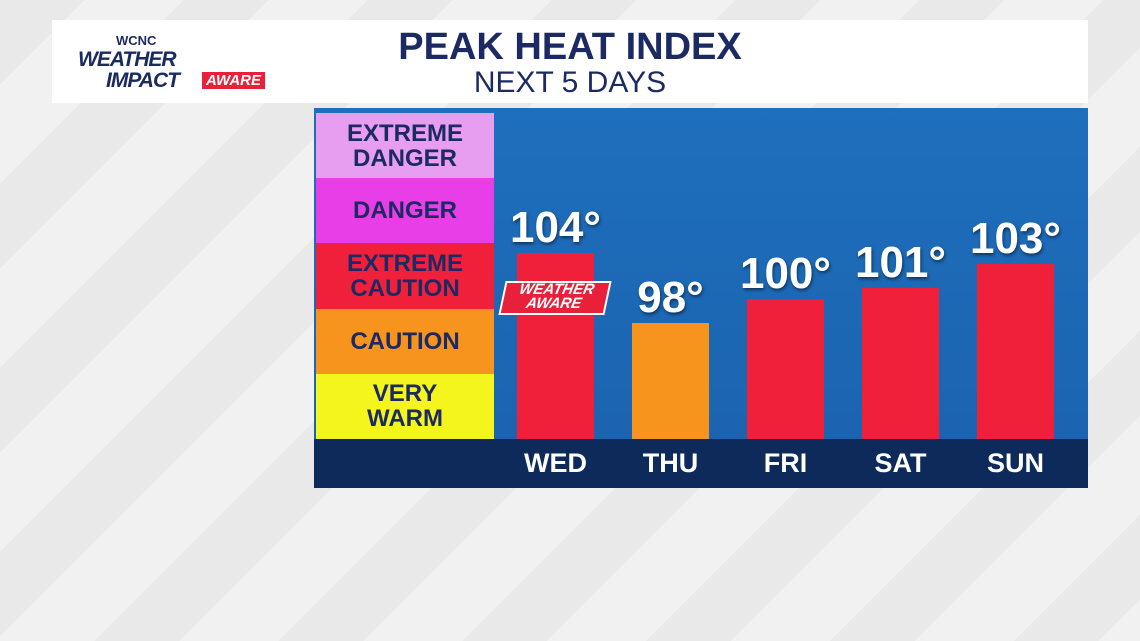 Image resolution: width=1140 pixels, height=641 pixels. I want to click on logo-text: WEATHER, so click(127, 59).